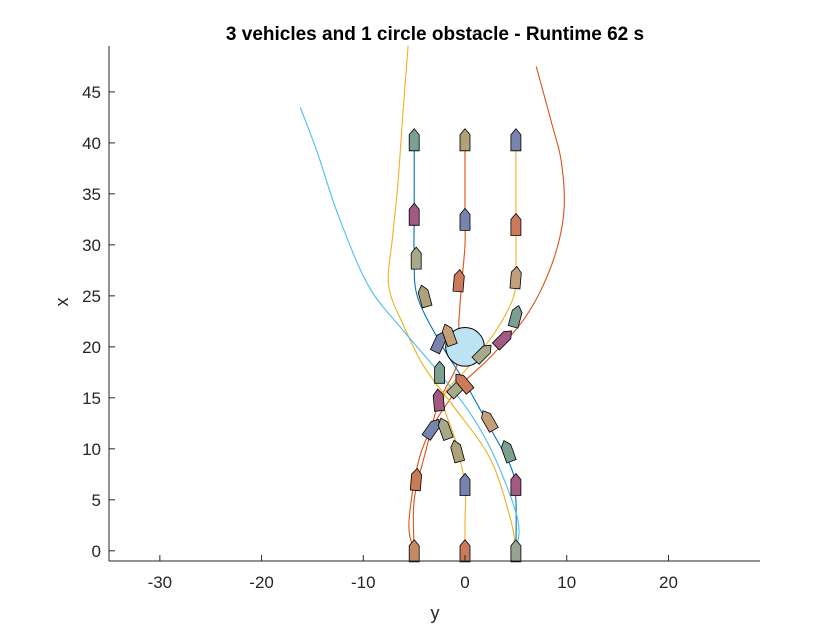  I want to click on x-tick-label-2: -10, so click(363, 582).